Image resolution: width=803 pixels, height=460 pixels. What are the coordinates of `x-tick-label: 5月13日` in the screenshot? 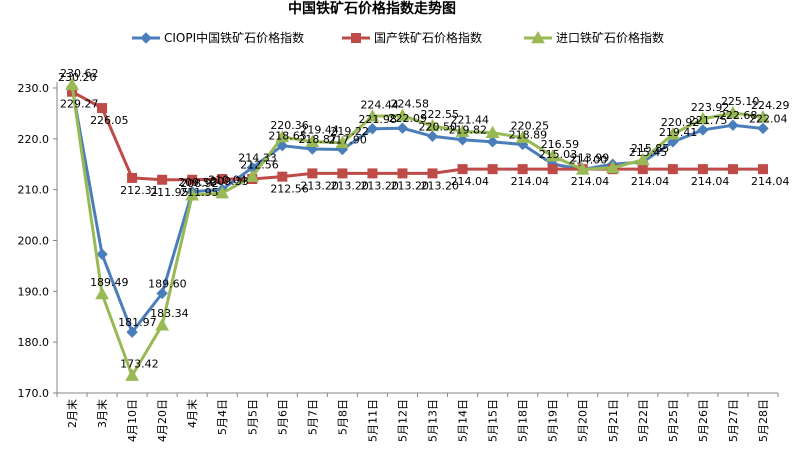 It's located at (433, 420).